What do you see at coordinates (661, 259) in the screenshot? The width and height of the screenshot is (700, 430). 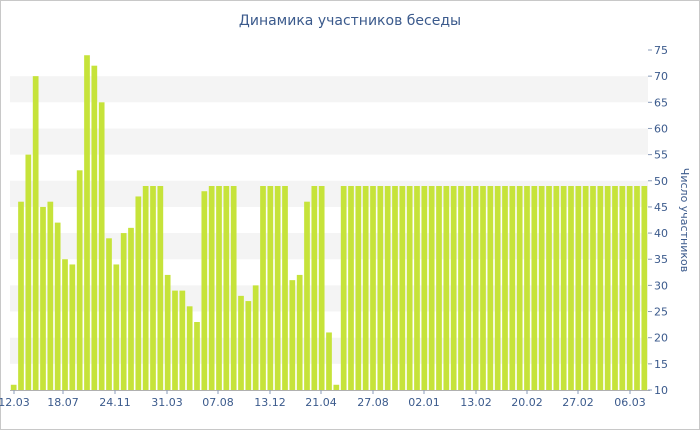 I see `y-tick-label: 35` at bounding box center [661, 259].